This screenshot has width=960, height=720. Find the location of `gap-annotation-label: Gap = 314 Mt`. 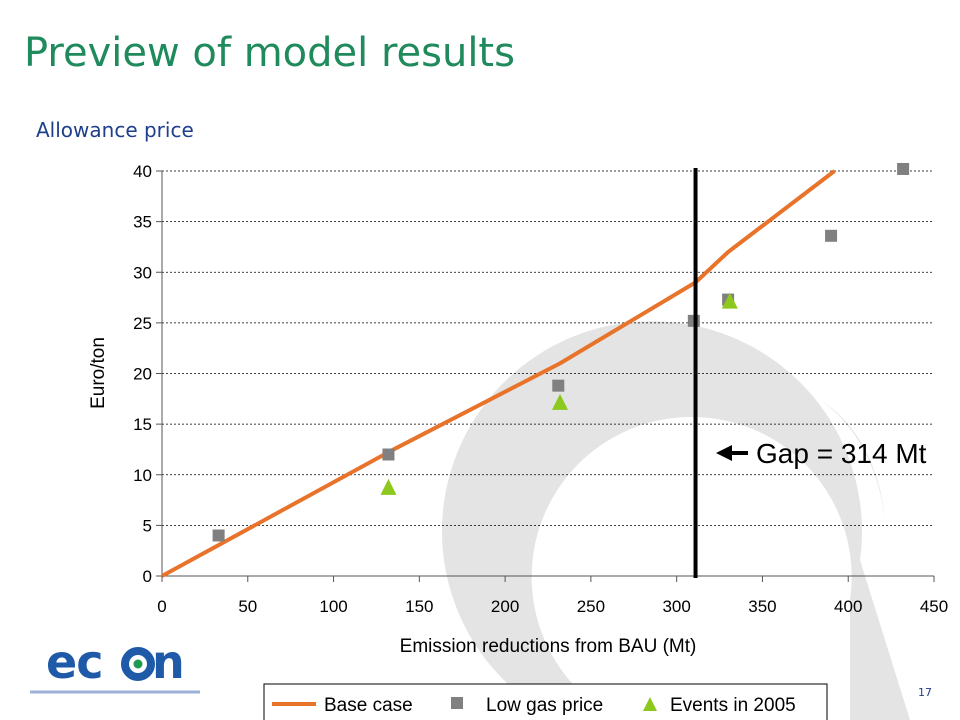

gap-annotation-label: Gap = 314 Mt is located at coordinates (841, 453).